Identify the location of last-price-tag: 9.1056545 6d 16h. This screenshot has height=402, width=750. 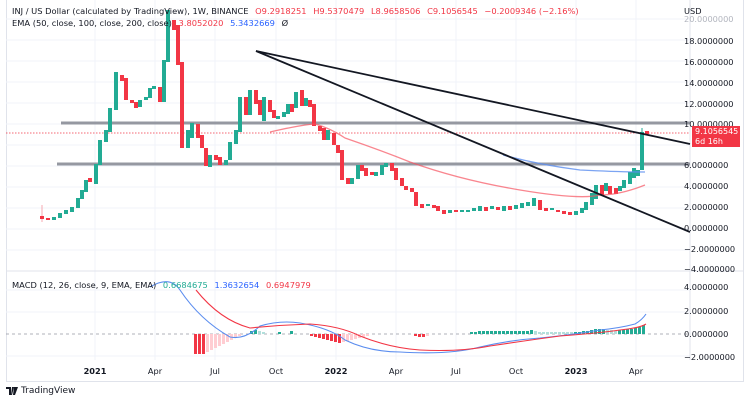
(716, 136).